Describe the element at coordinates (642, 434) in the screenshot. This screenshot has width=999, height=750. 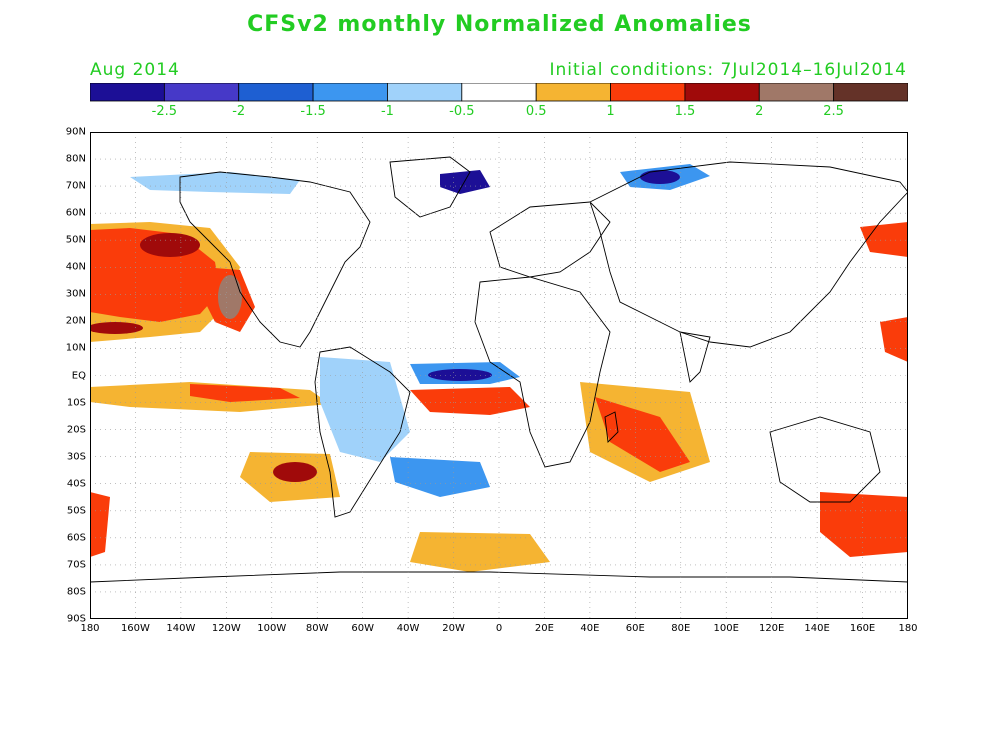
I see `anomaly-madagascar-red` at that location.